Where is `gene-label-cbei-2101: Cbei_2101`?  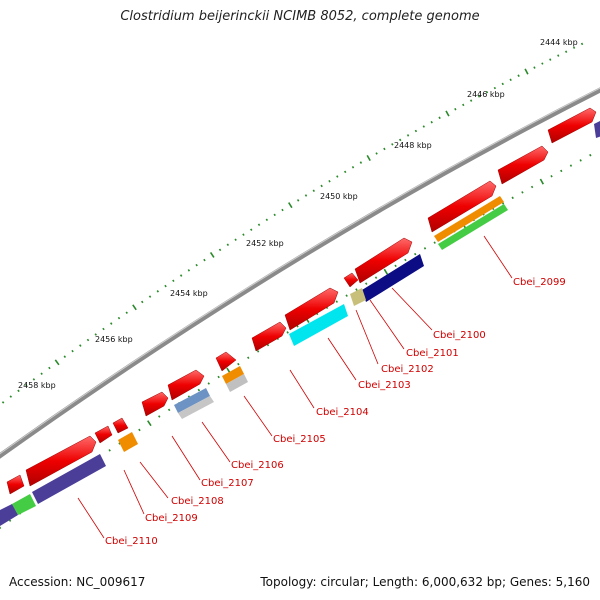
gene-label-cbei-2101: Cbei_2101 is located at coordinates (432, 353).